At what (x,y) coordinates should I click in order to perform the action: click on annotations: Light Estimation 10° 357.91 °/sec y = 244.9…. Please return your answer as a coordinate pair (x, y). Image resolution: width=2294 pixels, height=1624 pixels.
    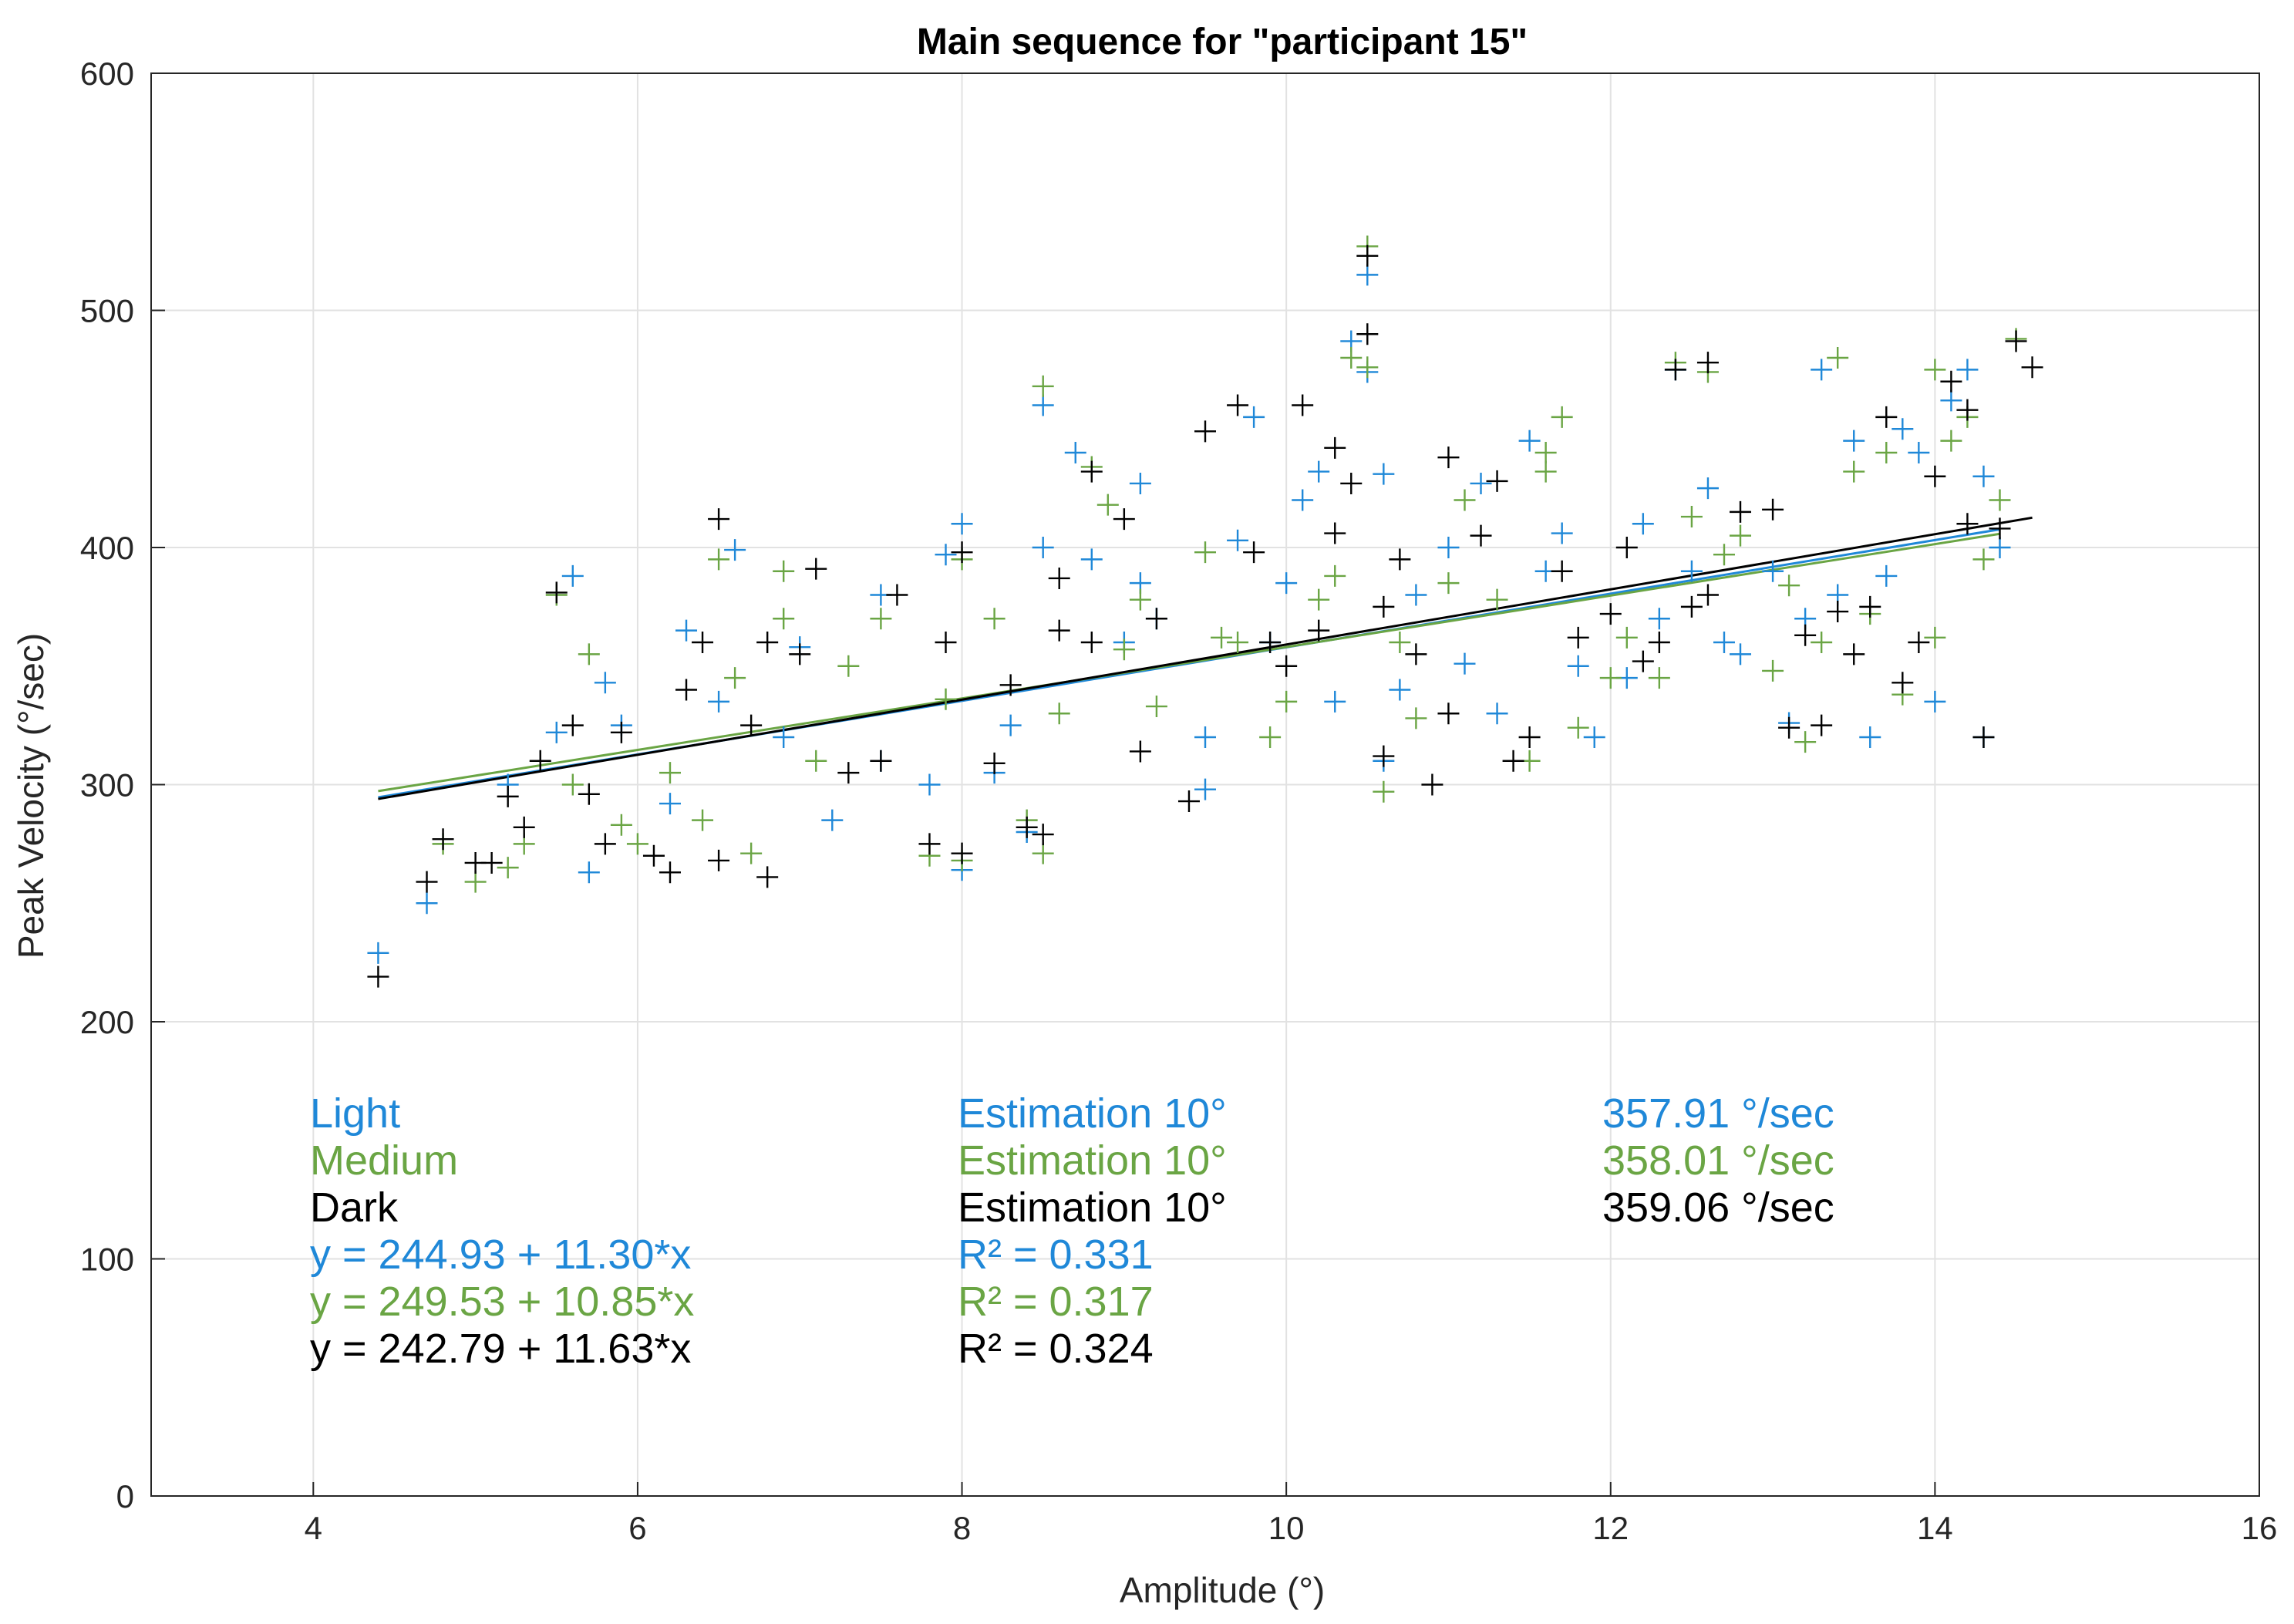
    Looking at the image, I should click on (1072, 1231).